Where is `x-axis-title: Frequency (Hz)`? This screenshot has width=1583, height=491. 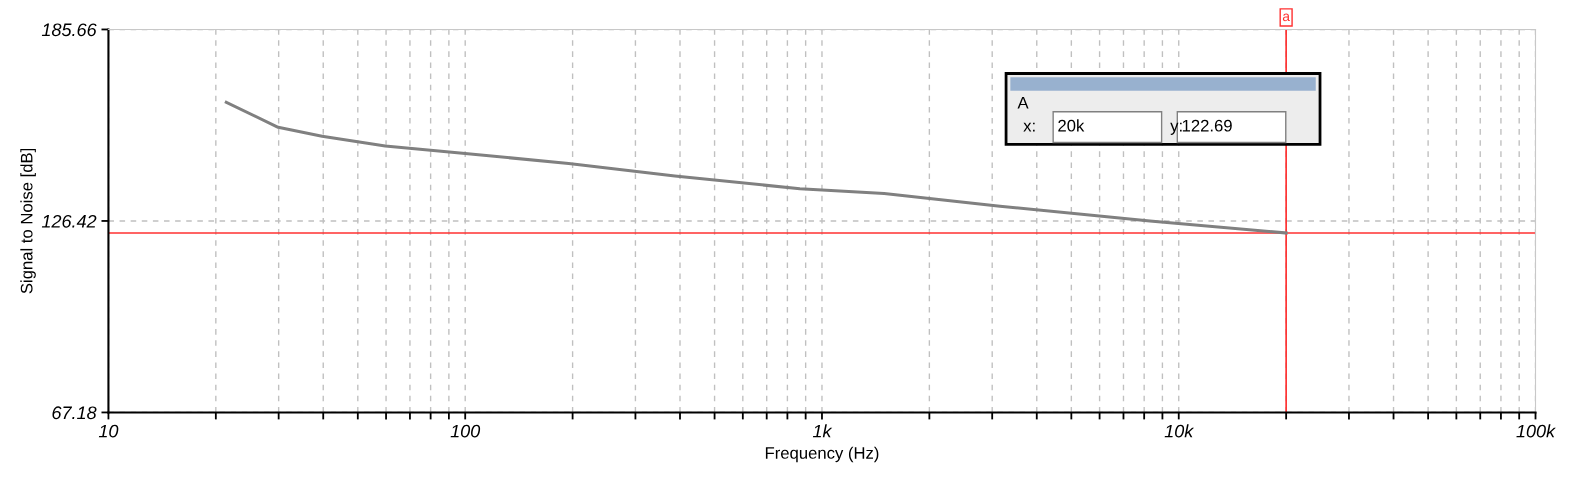
x-axis-title: Frequency (Hz) is located at coordinates (822, 454).